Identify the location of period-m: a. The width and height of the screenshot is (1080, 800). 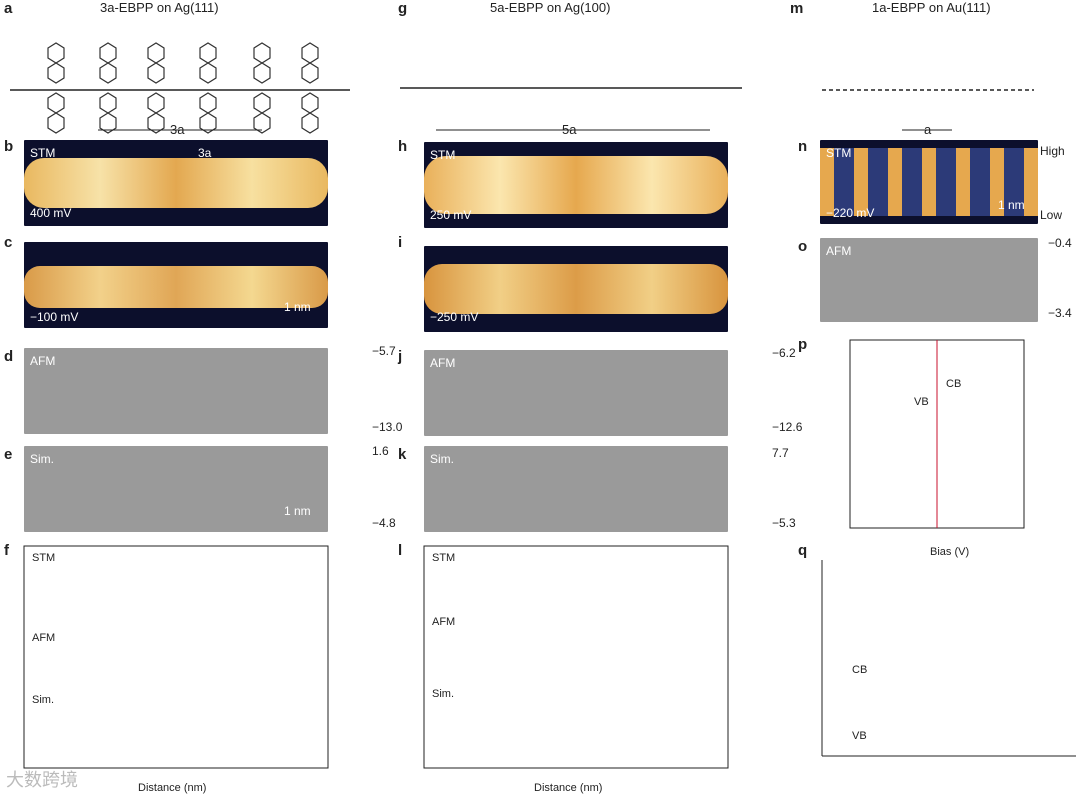
(928, 129).